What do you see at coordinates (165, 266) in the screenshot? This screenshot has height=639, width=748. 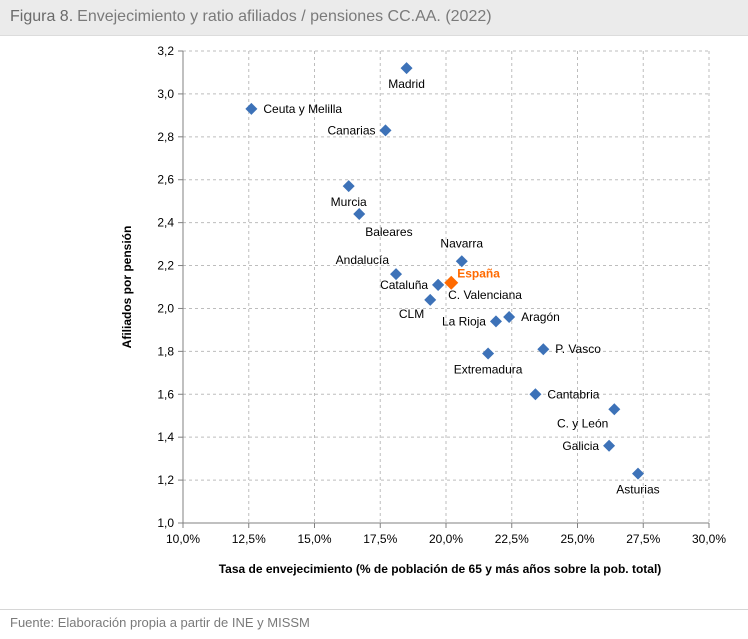 I see `y-tick-label: 2,2` at bounding box center [165, 266].